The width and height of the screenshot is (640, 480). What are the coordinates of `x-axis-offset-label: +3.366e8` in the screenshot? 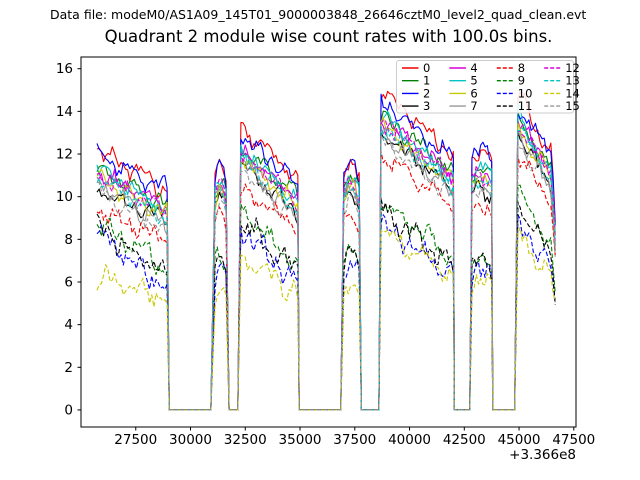 It's located at (542, 455).